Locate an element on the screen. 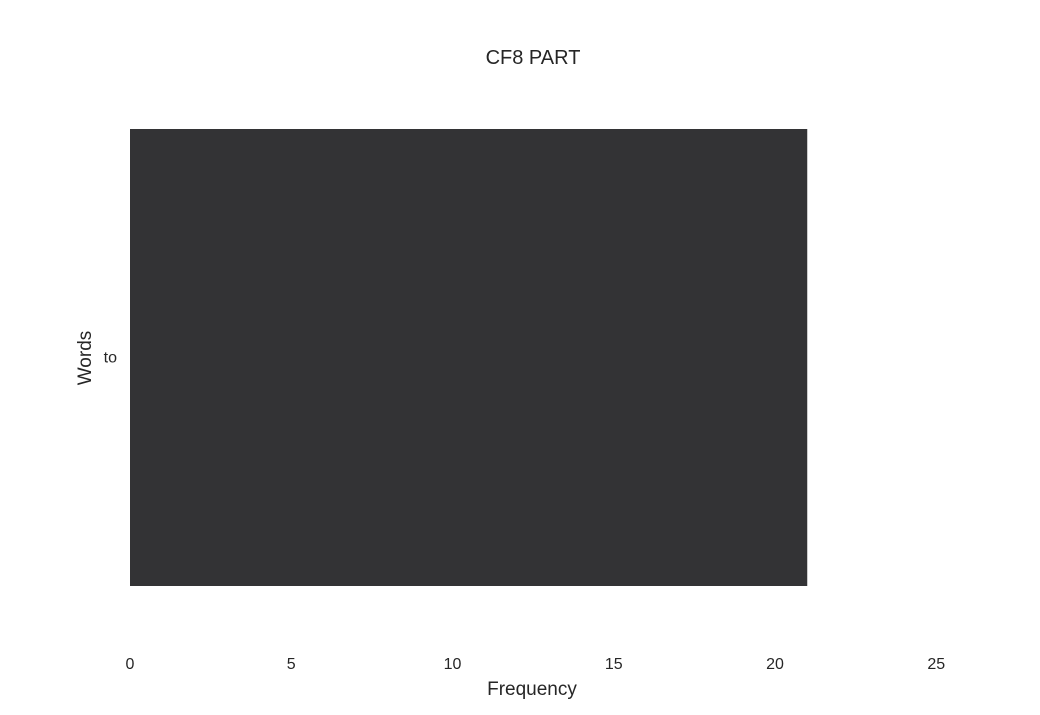 Image resolution: width=1040 pixels, height=715 pixels. x-tick-label: 15 is located at coordinates (614, 664).